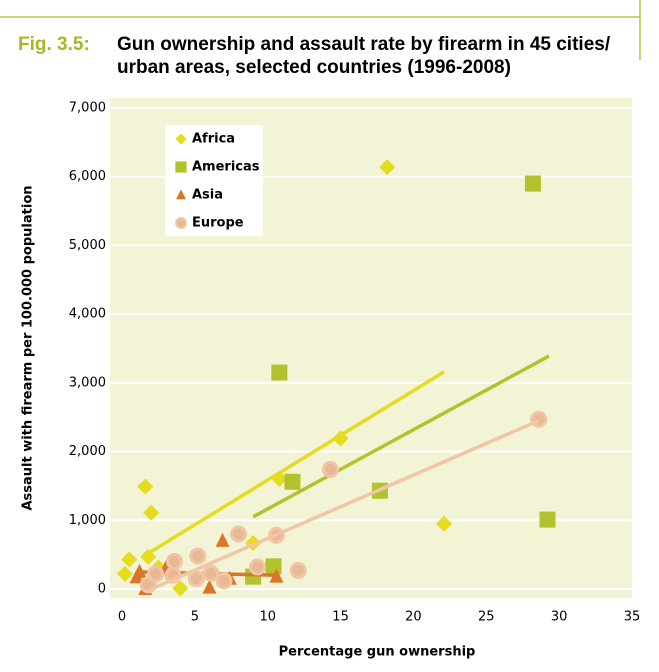  Describe the element at coordinates (632, 617) in the screenshot. I see `x-tick-label: 35` at that location.